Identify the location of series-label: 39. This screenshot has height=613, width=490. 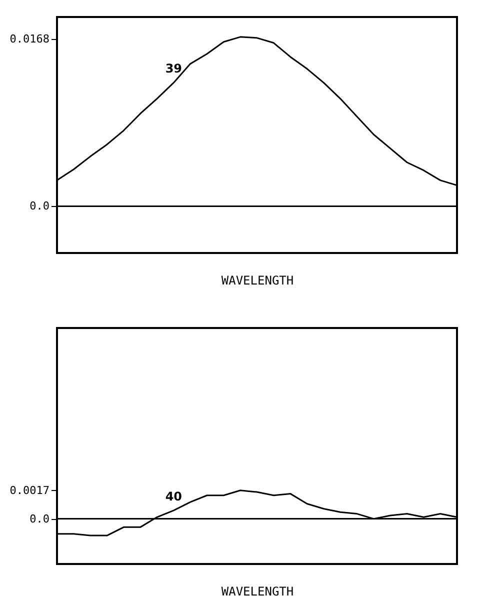
(173, 69).